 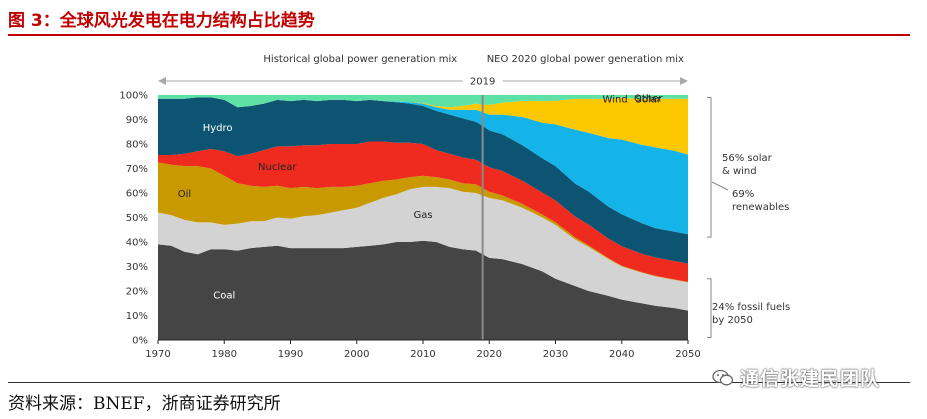 I want to click on annotation-renewables-line: renewables, so click(x=760, y=207).